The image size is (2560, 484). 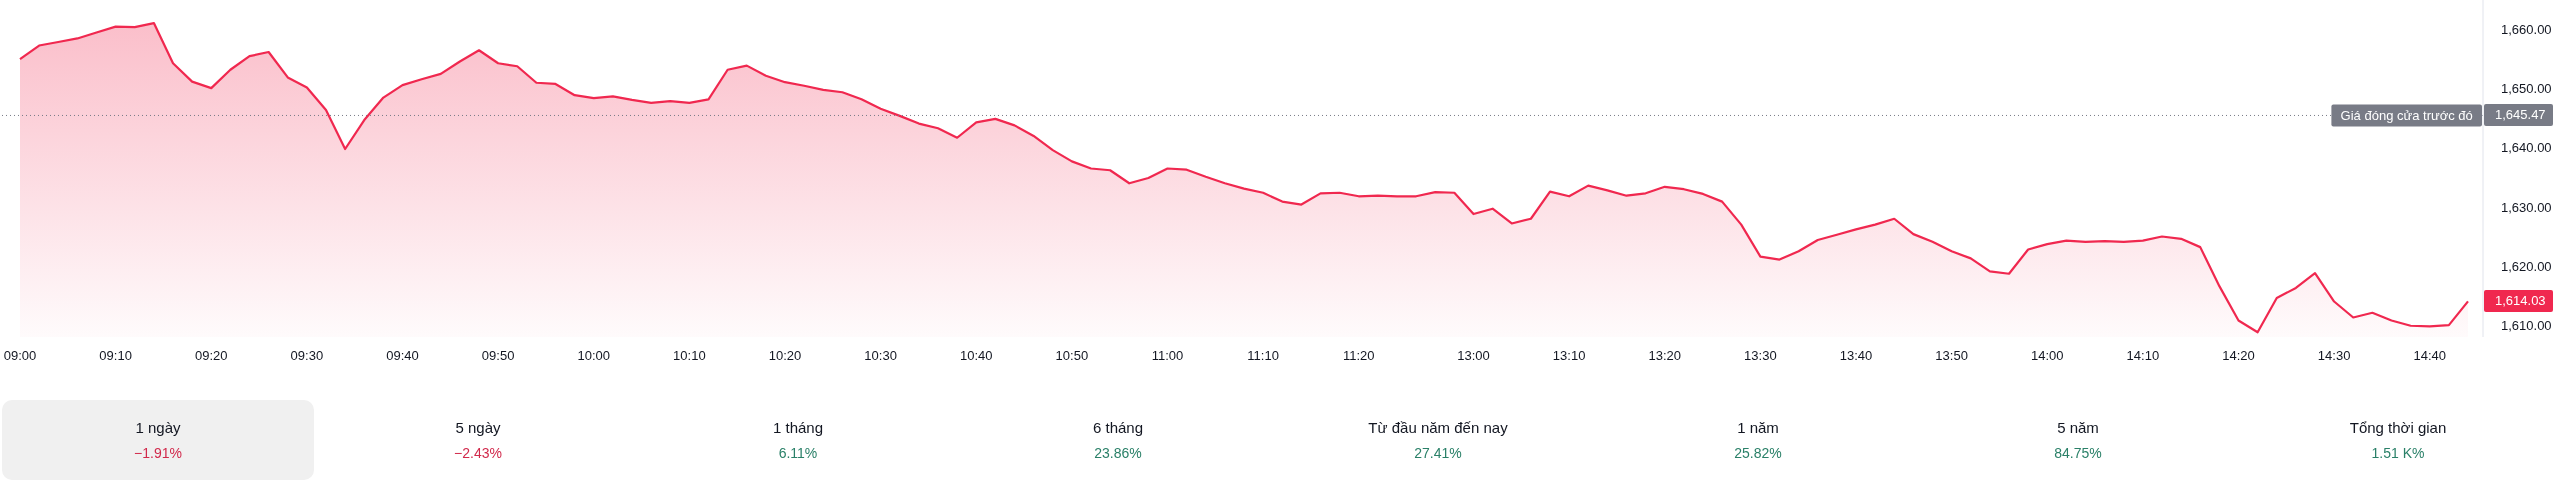 I want to click on text: −1.91%, so click(x=158, y=453).